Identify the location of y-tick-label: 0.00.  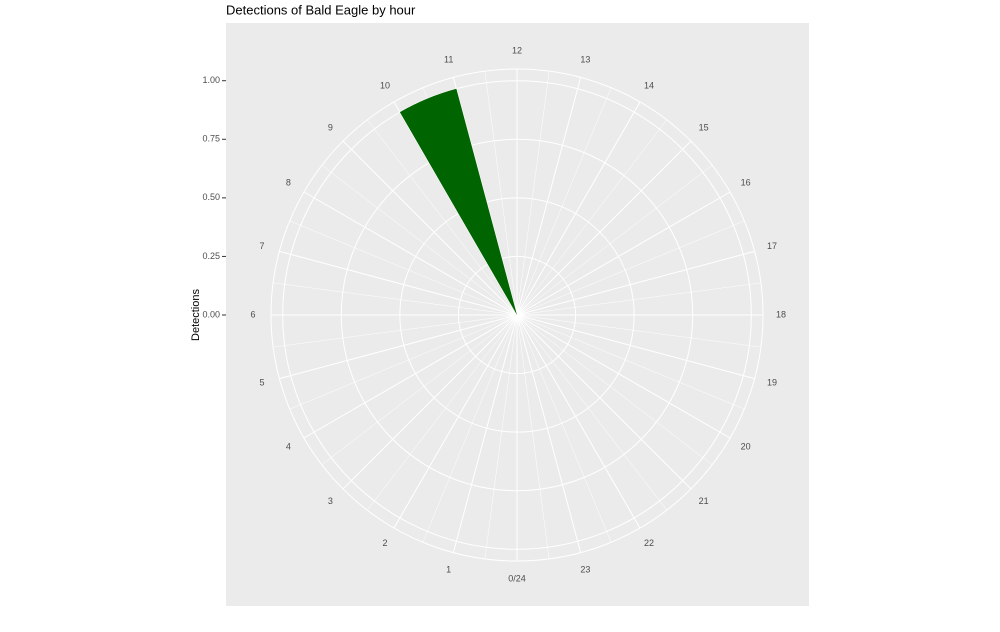
(211, 314).